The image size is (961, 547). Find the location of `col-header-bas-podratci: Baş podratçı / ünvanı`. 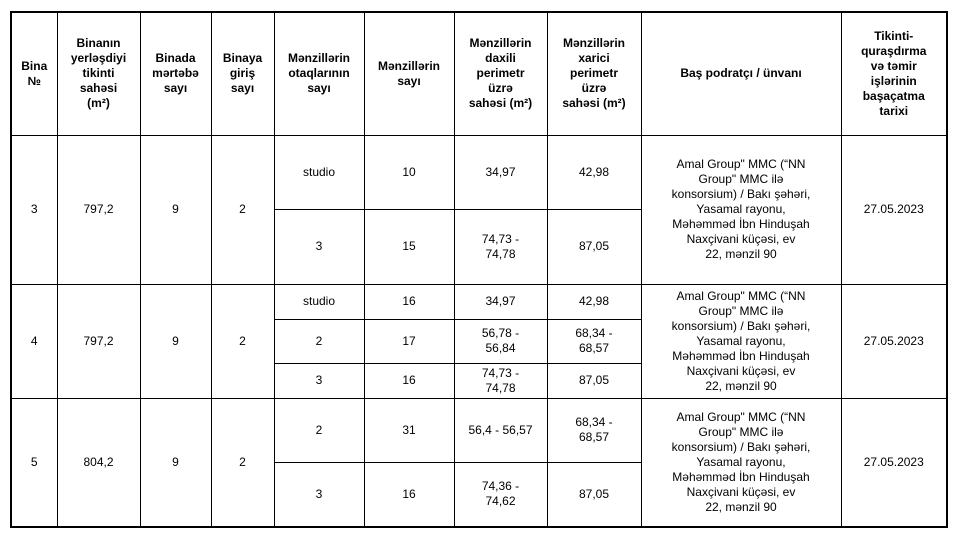

col-header-bas-podratci: Baş podratçı / ünvanı is located at coordinates (741, 73).